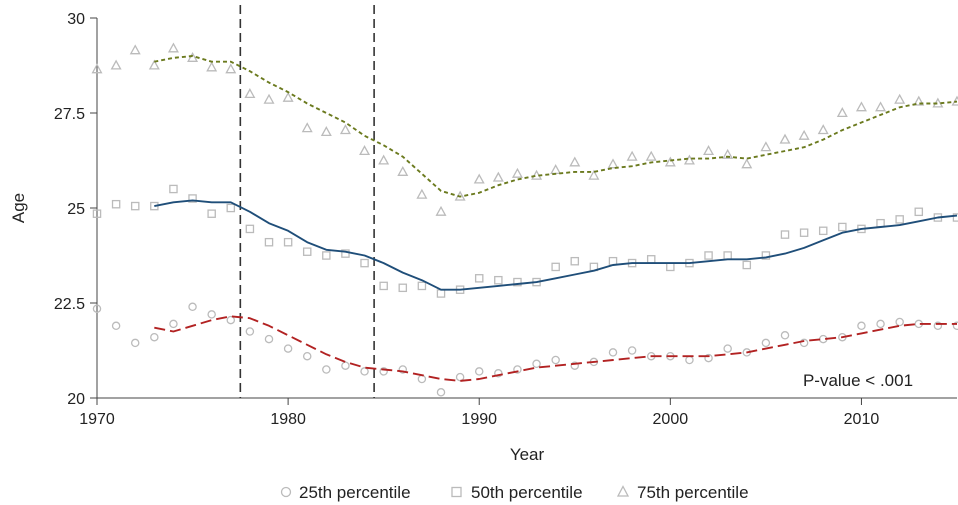 Image resolution: width=958 pixels, height=505 pixels. What do you see at coordinates (479, 419) in the screenshot?
I see `x-tick-label: 1990` at bounding box center [479, 419].